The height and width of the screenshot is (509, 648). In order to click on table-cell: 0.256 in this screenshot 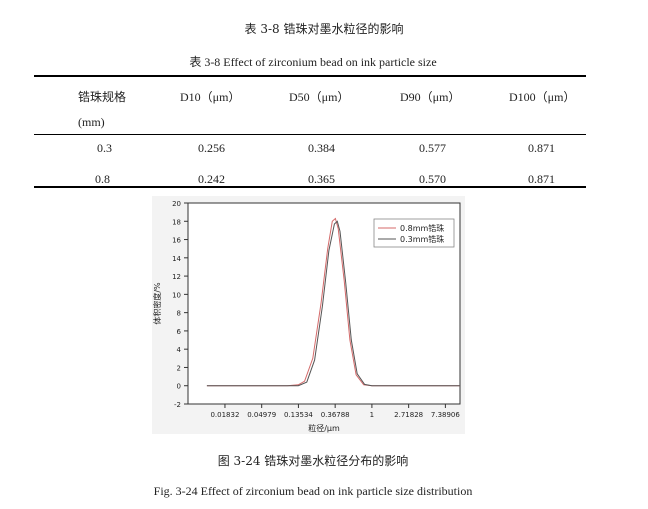, I will do `click(211, 148)`.